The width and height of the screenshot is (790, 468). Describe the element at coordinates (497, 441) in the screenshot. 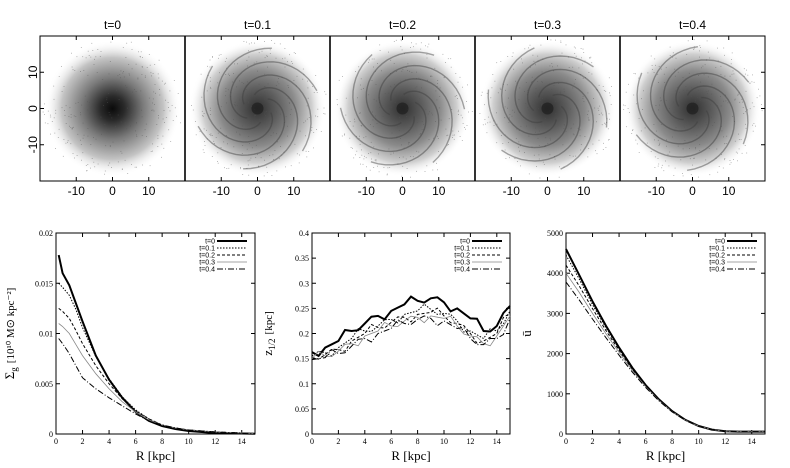

I see `x-tick-label: 14` at that location.